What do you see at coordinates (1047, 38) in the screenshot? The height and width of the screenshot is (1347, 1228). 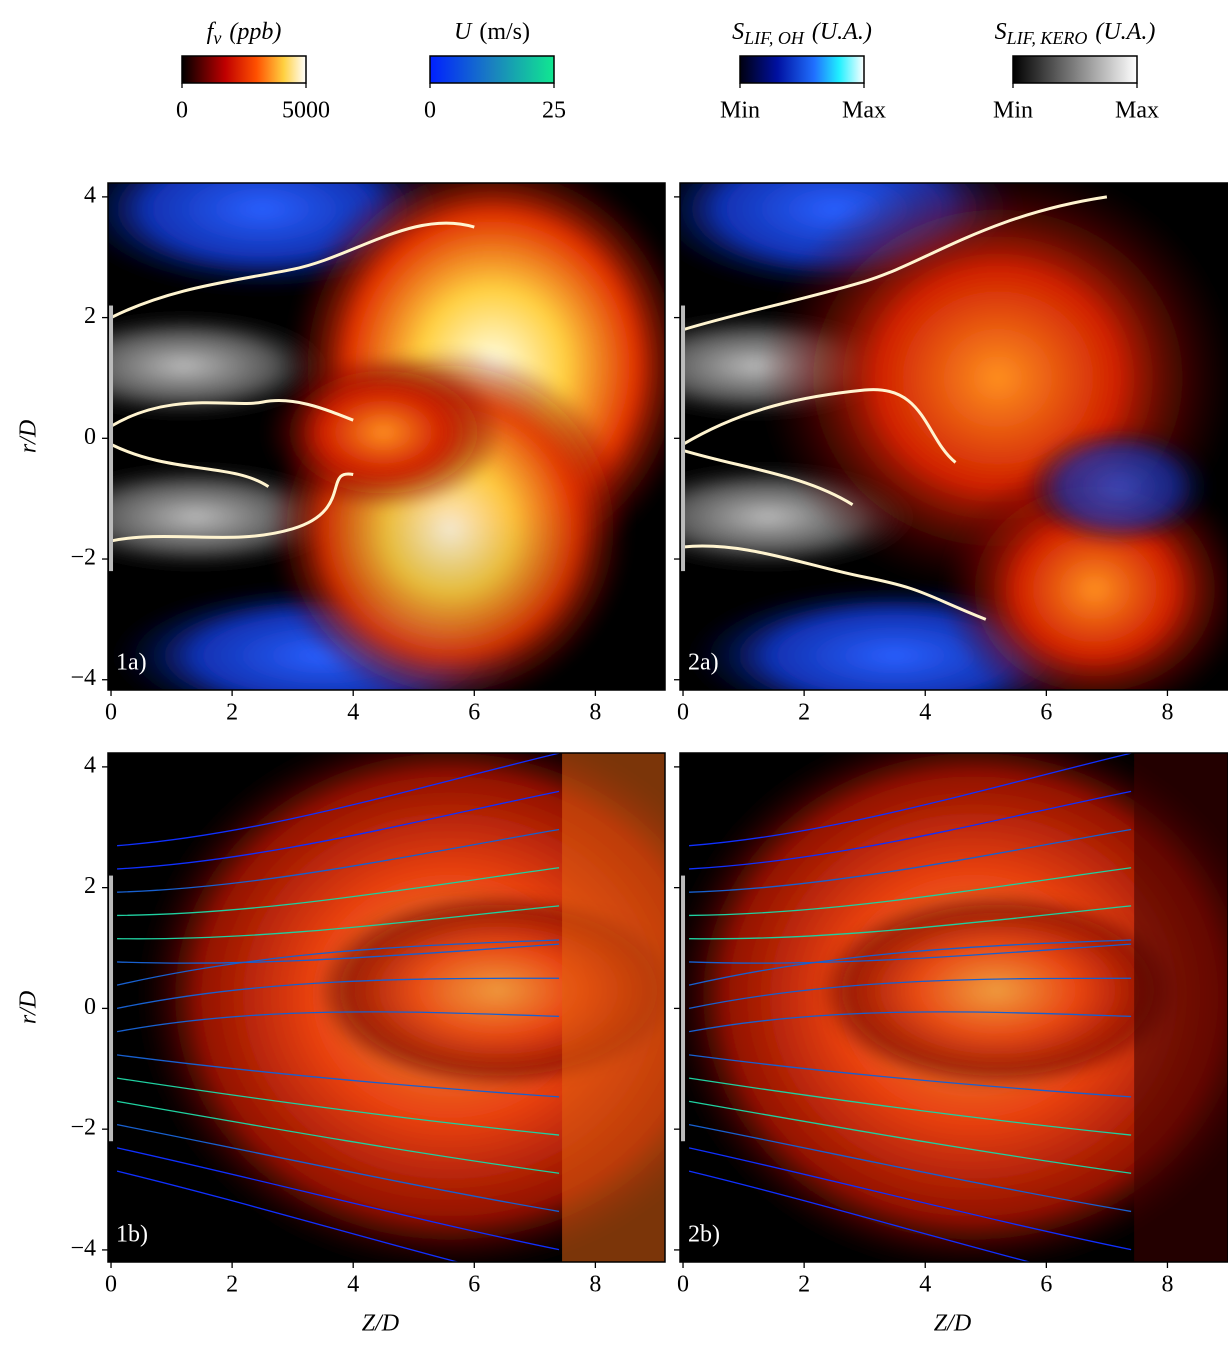 I see `colorbar-subscript: LIF, KERO` at bounding box center [1047, 38].